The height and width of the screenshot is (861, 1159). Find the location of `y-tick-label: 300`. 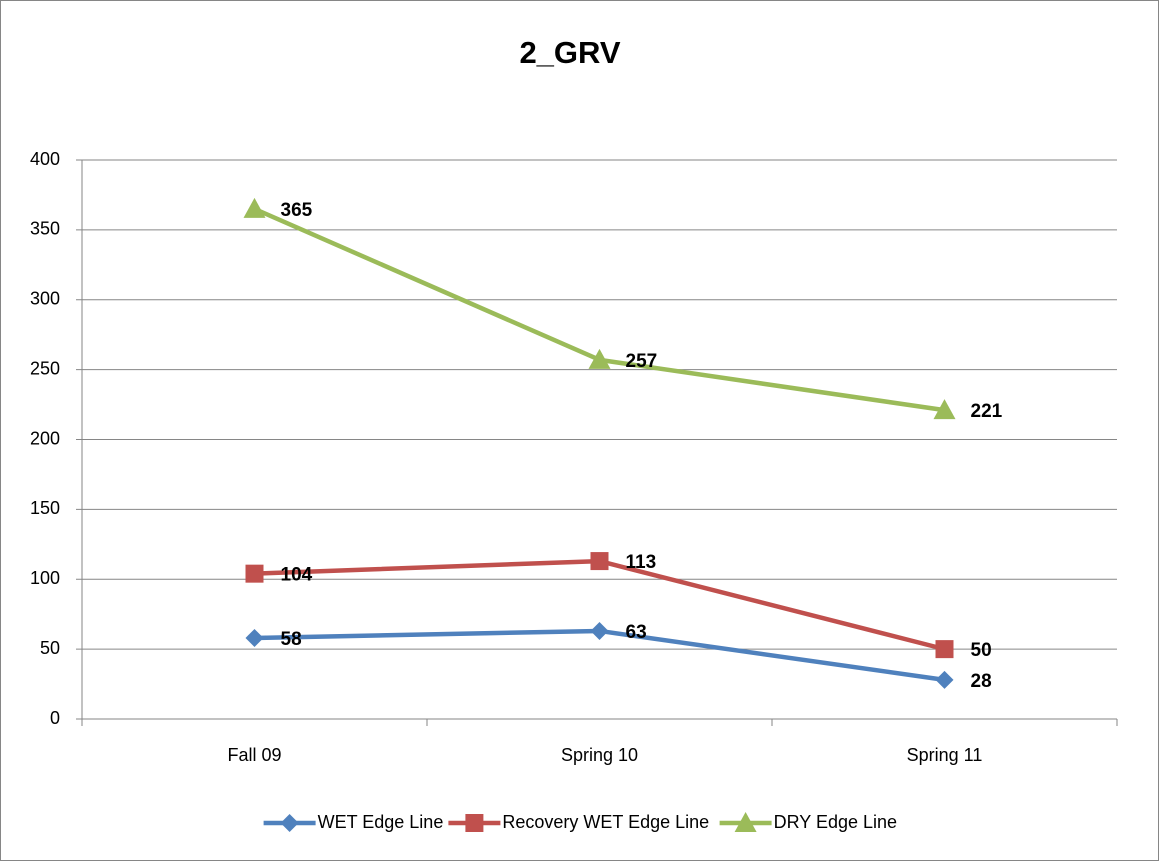

y-tick-label: 300 is located at coordinates (45, 299).